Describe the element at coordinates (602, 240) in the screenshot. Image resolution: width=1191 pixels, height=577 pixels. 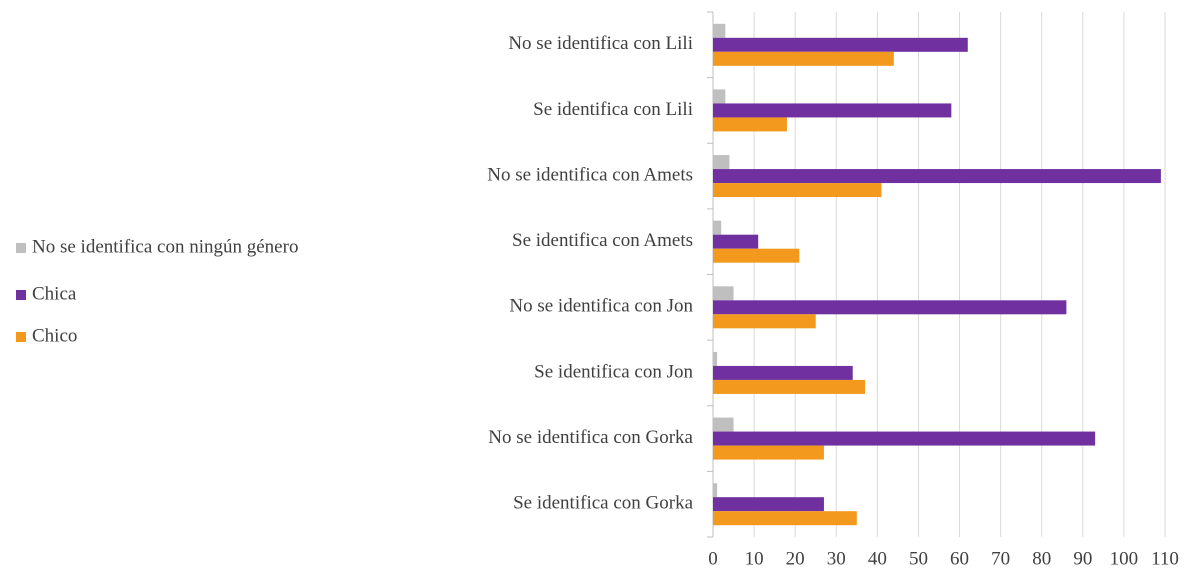
I see `y-tick-label: Se identifica con Amets` at that location.